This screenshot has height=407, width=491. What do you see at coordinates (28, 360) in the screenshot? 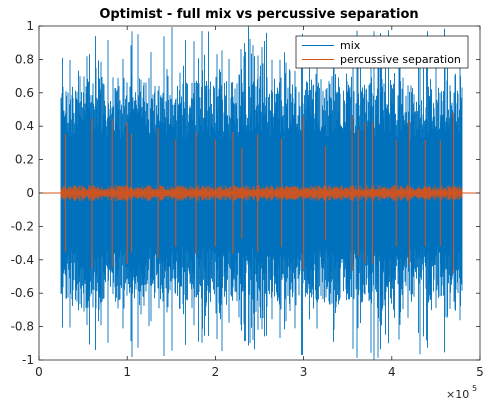
I see `y-tick-label: -1` at bounding box center [28, 360].